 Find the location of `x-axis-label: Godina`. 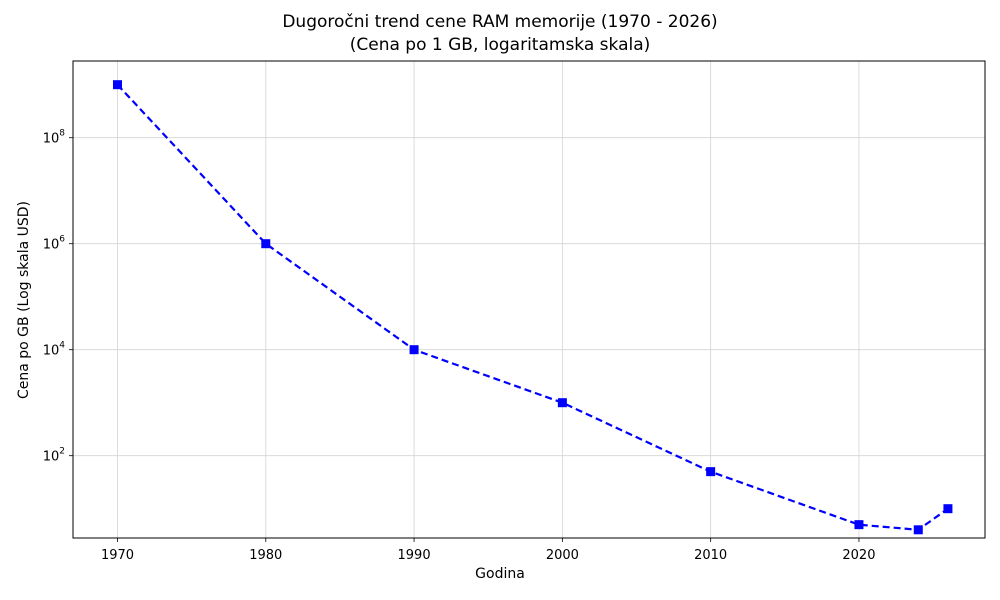

x-axis-label: Godina is located at coordinates (500, 574).